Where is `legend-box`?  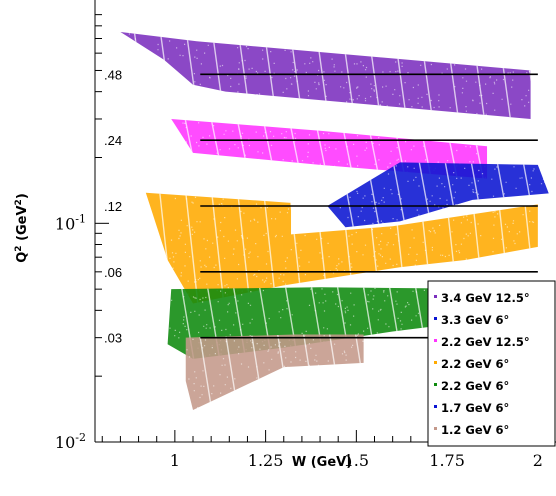
legend-box is located at coordinates (491, 363).